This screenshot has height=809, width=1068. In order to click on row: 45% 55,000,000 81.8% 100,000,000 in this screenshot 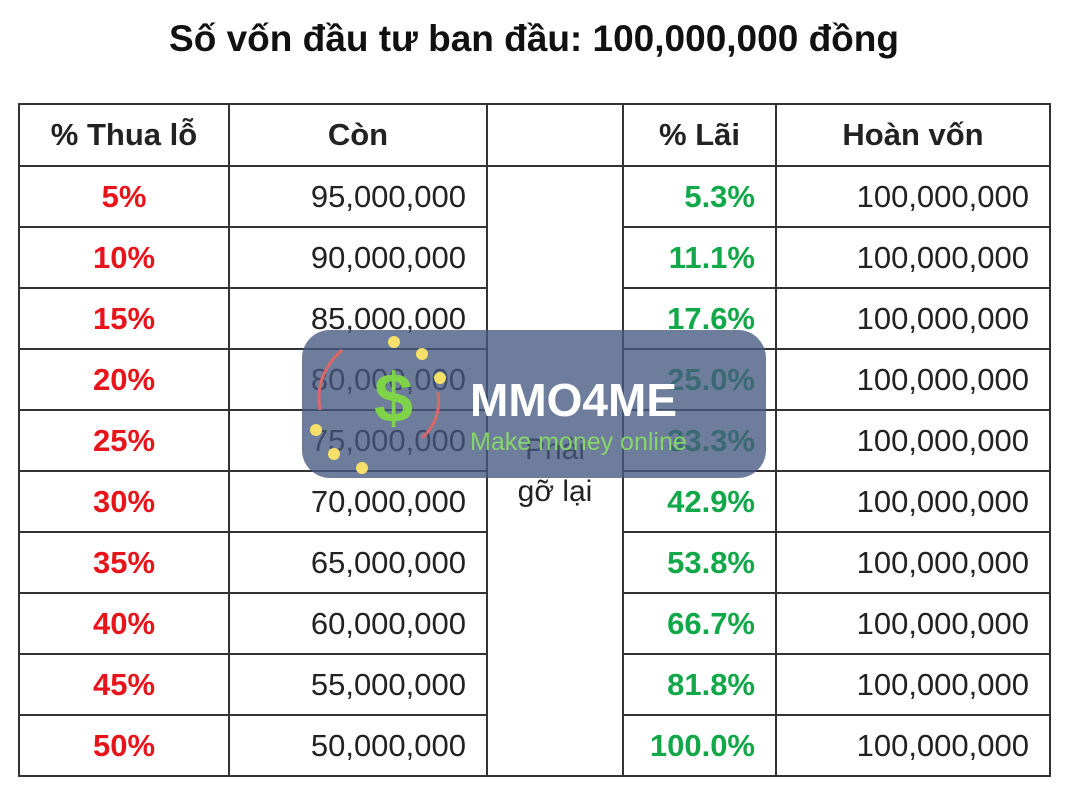, I will do `click(534, 684)`.